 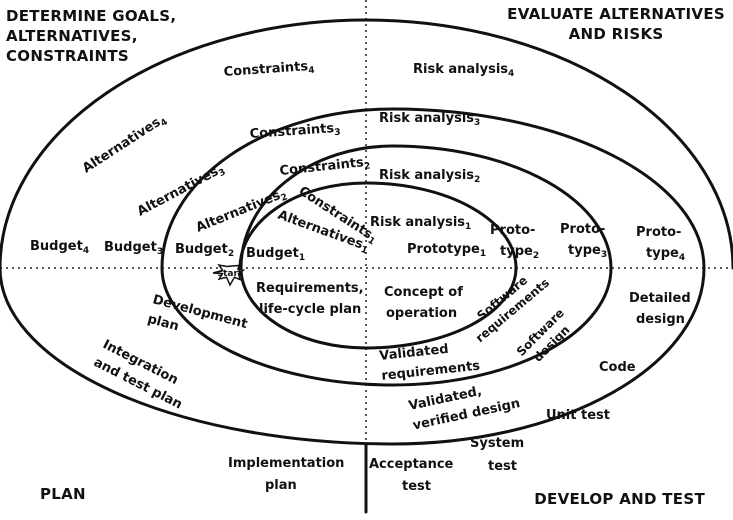 I want to click on svg-text: type4, so click(x=665, y=254).